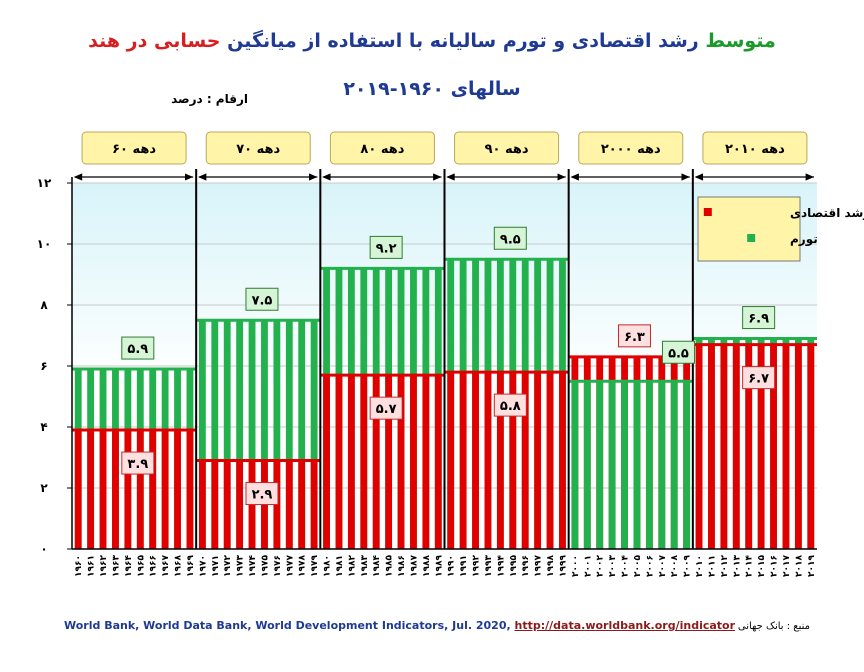 This screenshot has width=864, height=672. Describe the element at coordinates (104, 566) in the screenshot. I see `x-tick-label: ۱۹۶۲` at that location.